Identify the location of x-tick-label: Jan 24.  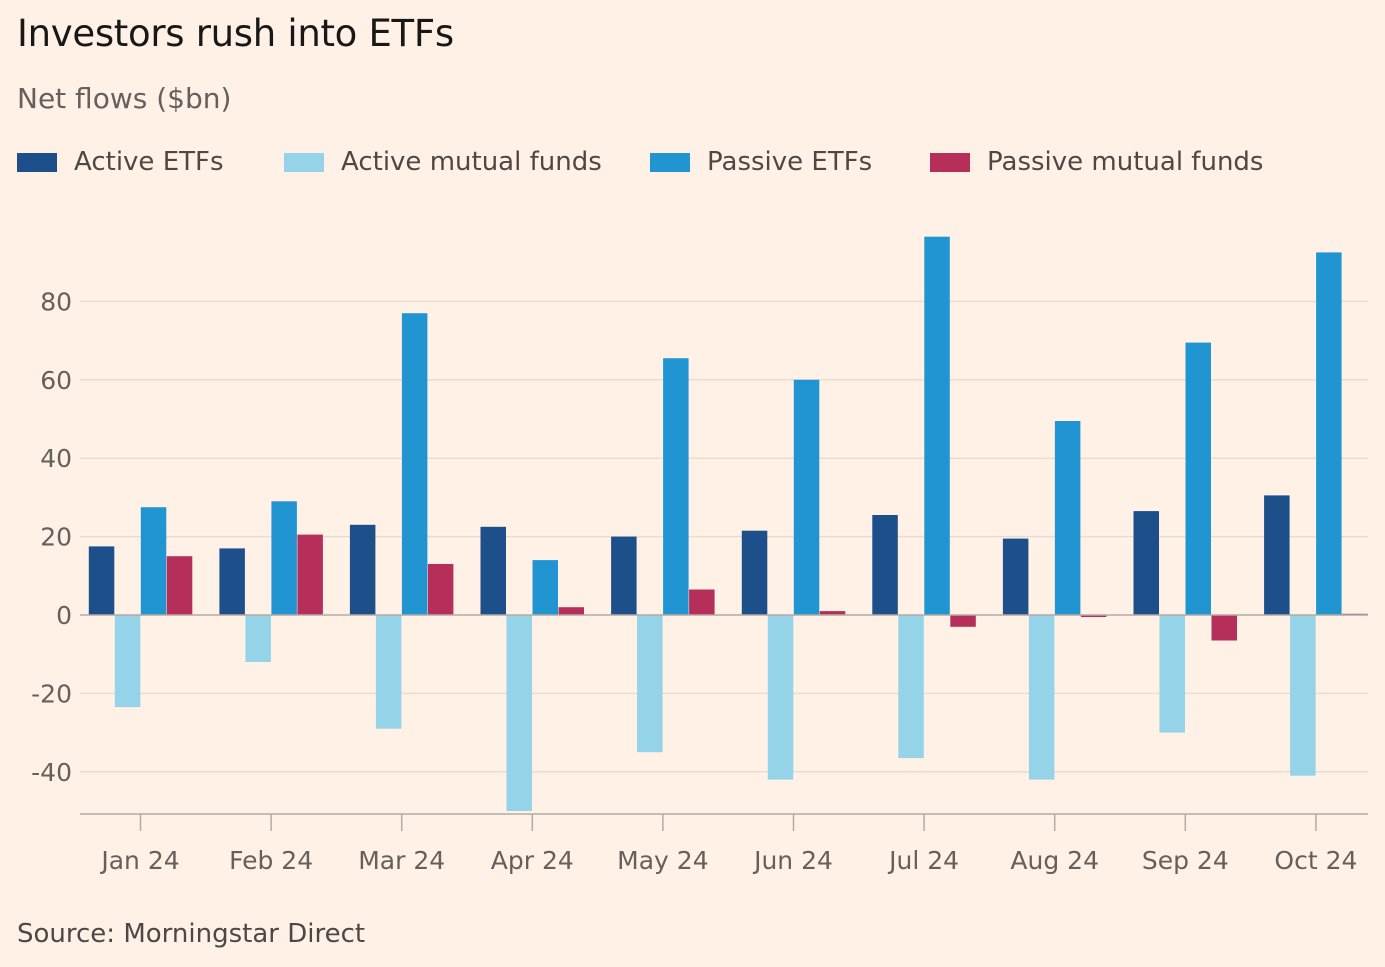
(139, 860).